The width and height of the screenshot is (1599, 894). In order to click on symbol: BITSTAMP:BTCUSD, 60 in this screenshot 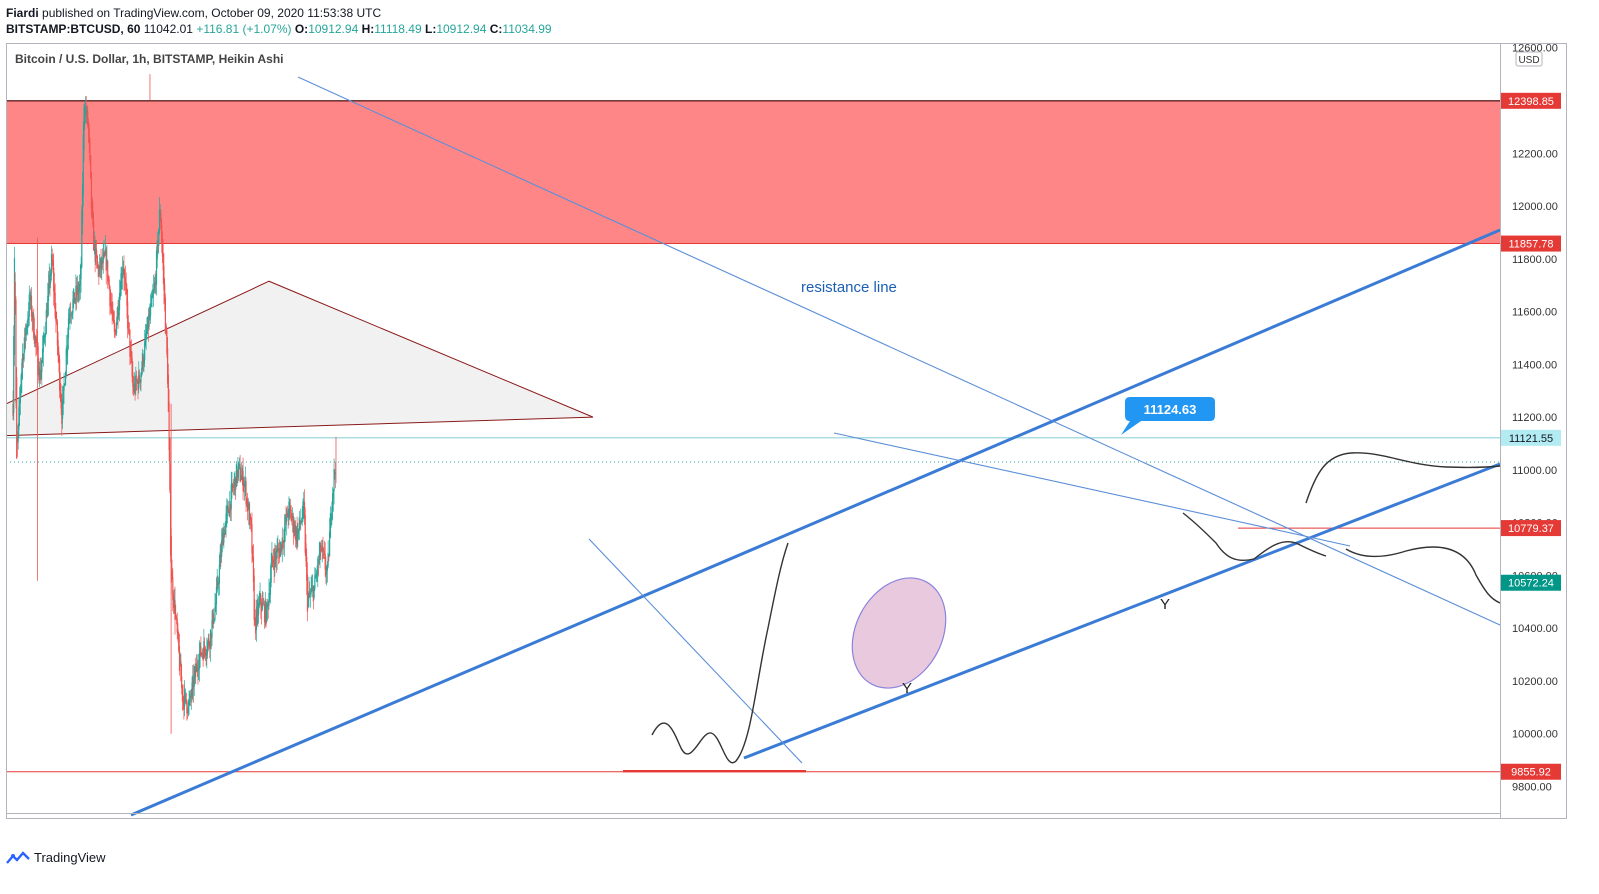, I will do `click(73, 29)`.